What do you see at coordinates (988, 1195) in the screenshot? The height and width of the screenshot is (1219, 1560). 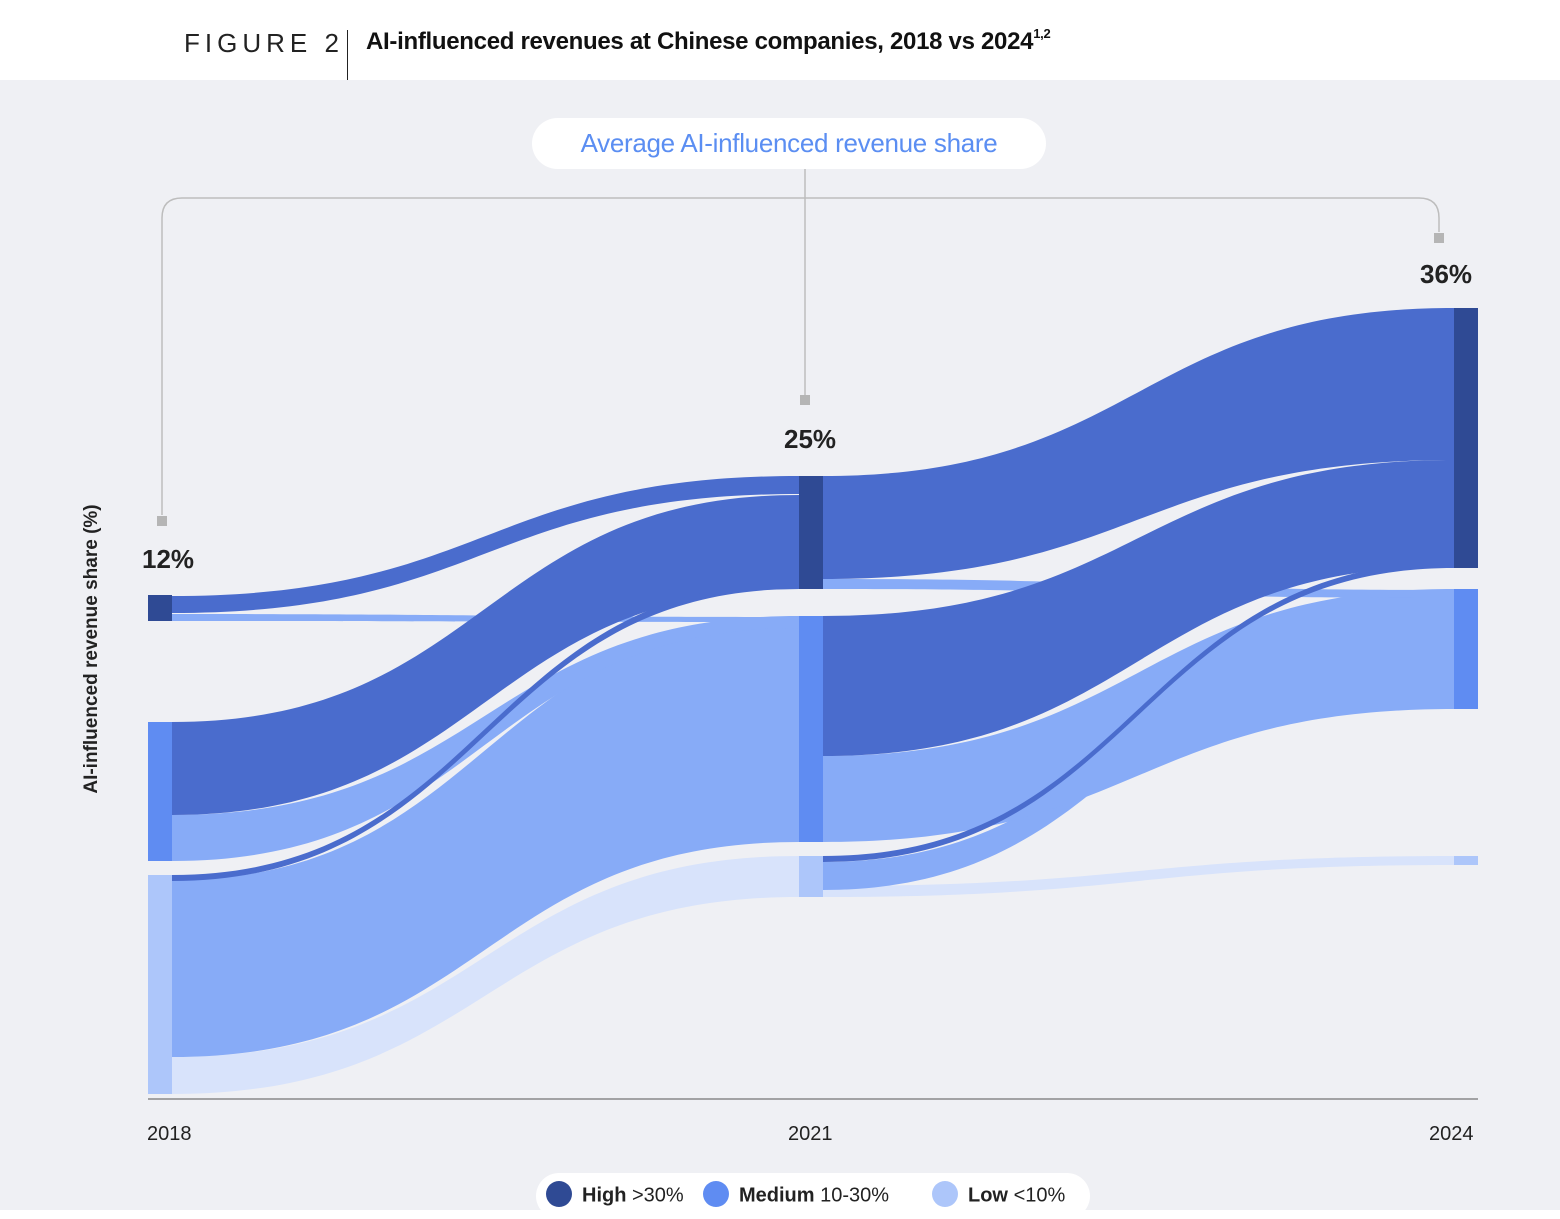 I see `legend-name-low: Low` at bounding box center [988, 1195].